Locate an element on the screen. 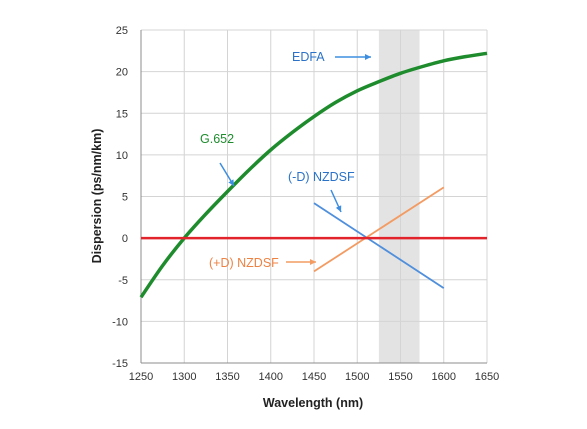 Image resolution: width=587 pixels, height=429 pixels. x-axis-title: Wavelength (nm) is located at coordinates (313, 403).